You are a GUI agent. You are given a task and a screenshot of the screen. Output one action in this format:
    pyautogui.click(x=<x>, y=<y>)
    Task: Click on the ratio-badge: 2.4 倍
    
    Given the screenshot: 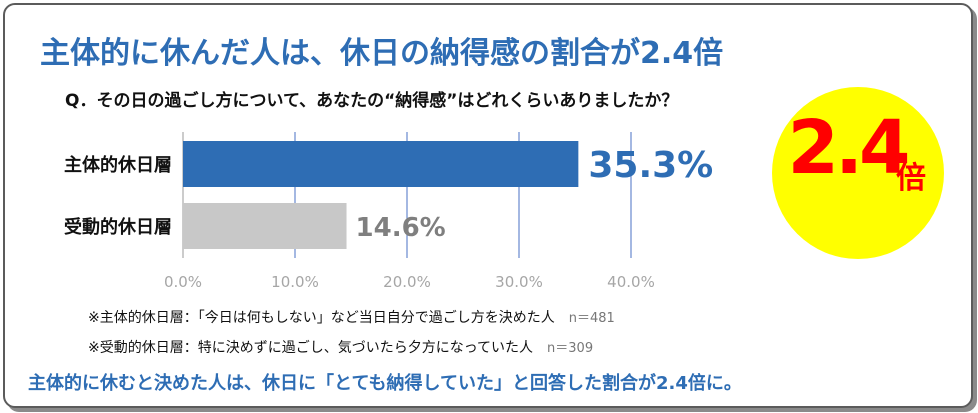 What is the action you would take?
    pyautogui.click(x=858, y=173)
    